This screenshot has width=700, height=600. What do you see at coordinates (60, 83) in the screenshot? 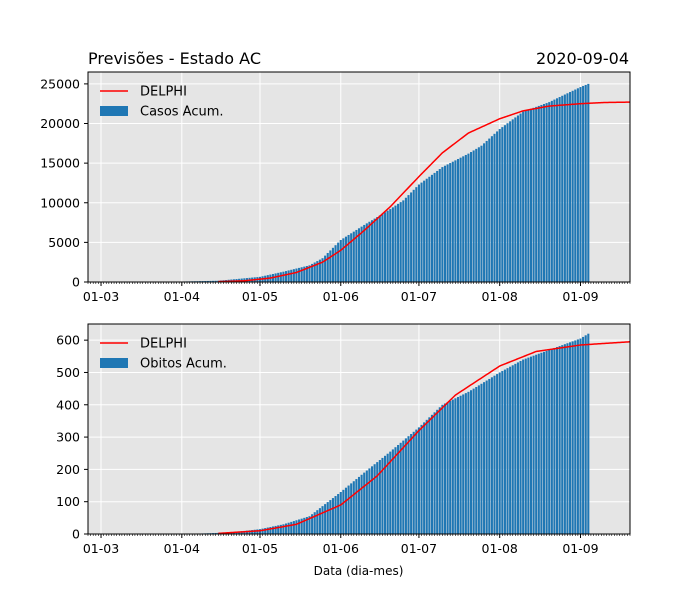
I see `y-tick-label: 25000` at bounding box center [60, 83].